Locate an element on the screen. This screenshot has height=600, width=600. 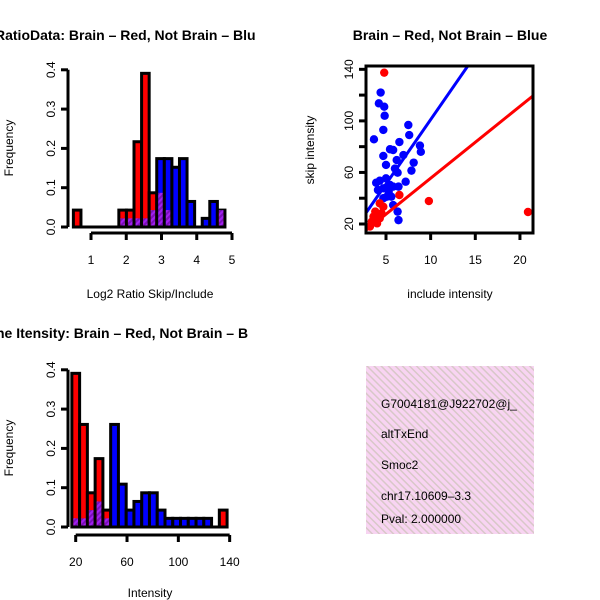
x-tick-label: 2 is located at coordinates (126, 260).